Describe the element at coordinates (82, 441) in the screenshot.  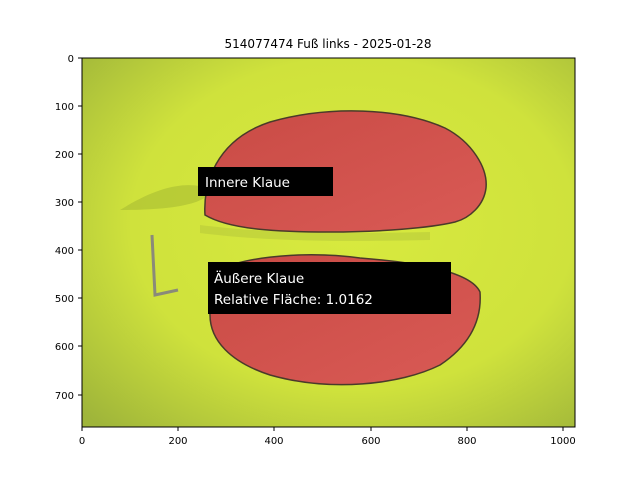
I see `x-tick-label: 0` at that location.